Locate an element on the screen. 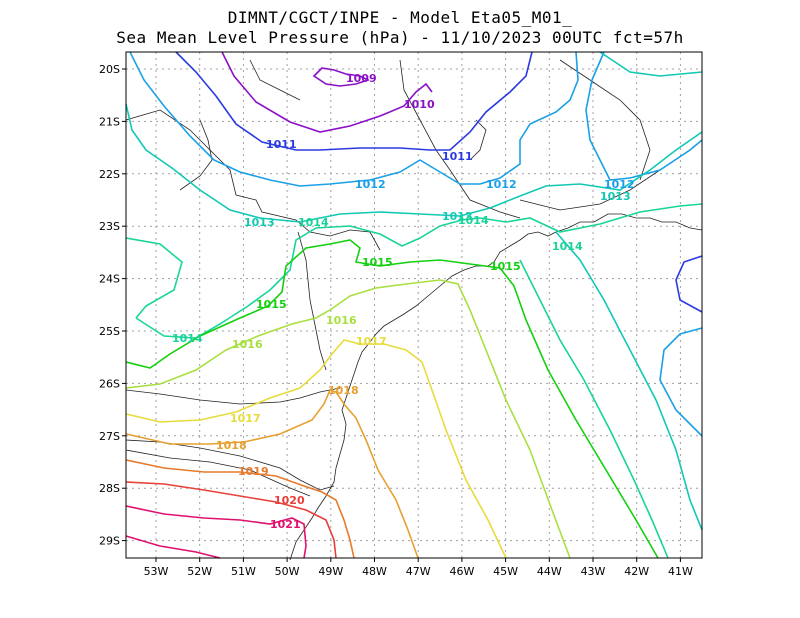 This screenshot has width=800, height=618. lat-label: 20S is located at coordinates (109, 69).